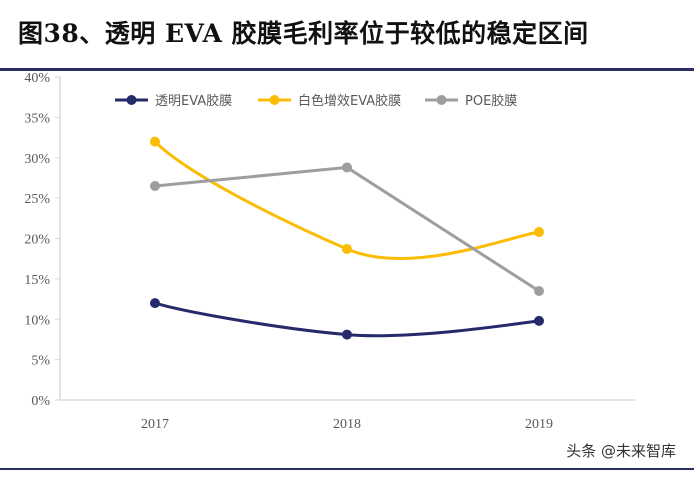 The height and width of the screenshot is (477, 694). I want to click on bottom-divider, so click(347, 469).